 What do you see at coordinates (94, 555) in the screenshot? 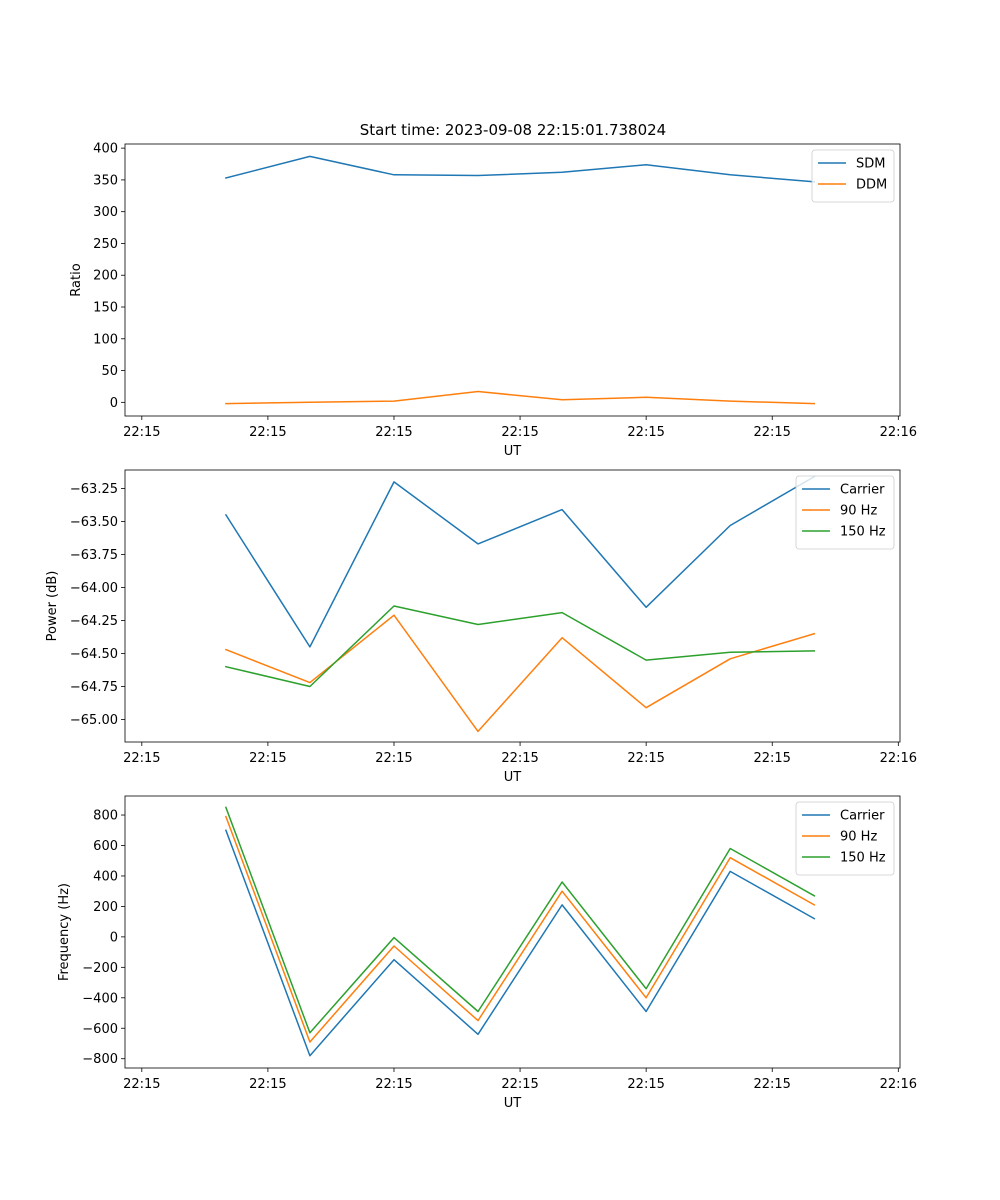
I see `y-tick-label: −63.75` at bounding box center [94, 555].